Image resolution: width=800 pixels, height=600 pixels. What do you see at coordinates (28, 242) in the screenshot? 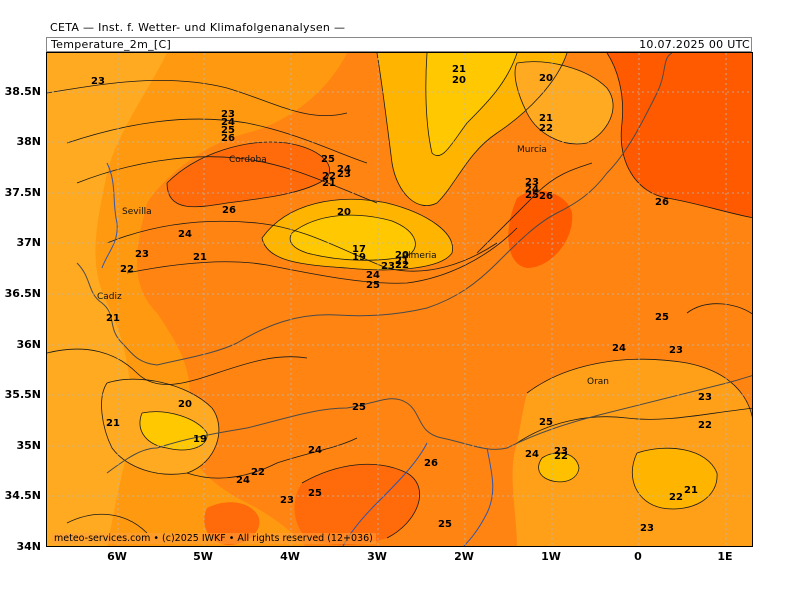
I see `lat-label: 37N` at bounding box center [28, 242].